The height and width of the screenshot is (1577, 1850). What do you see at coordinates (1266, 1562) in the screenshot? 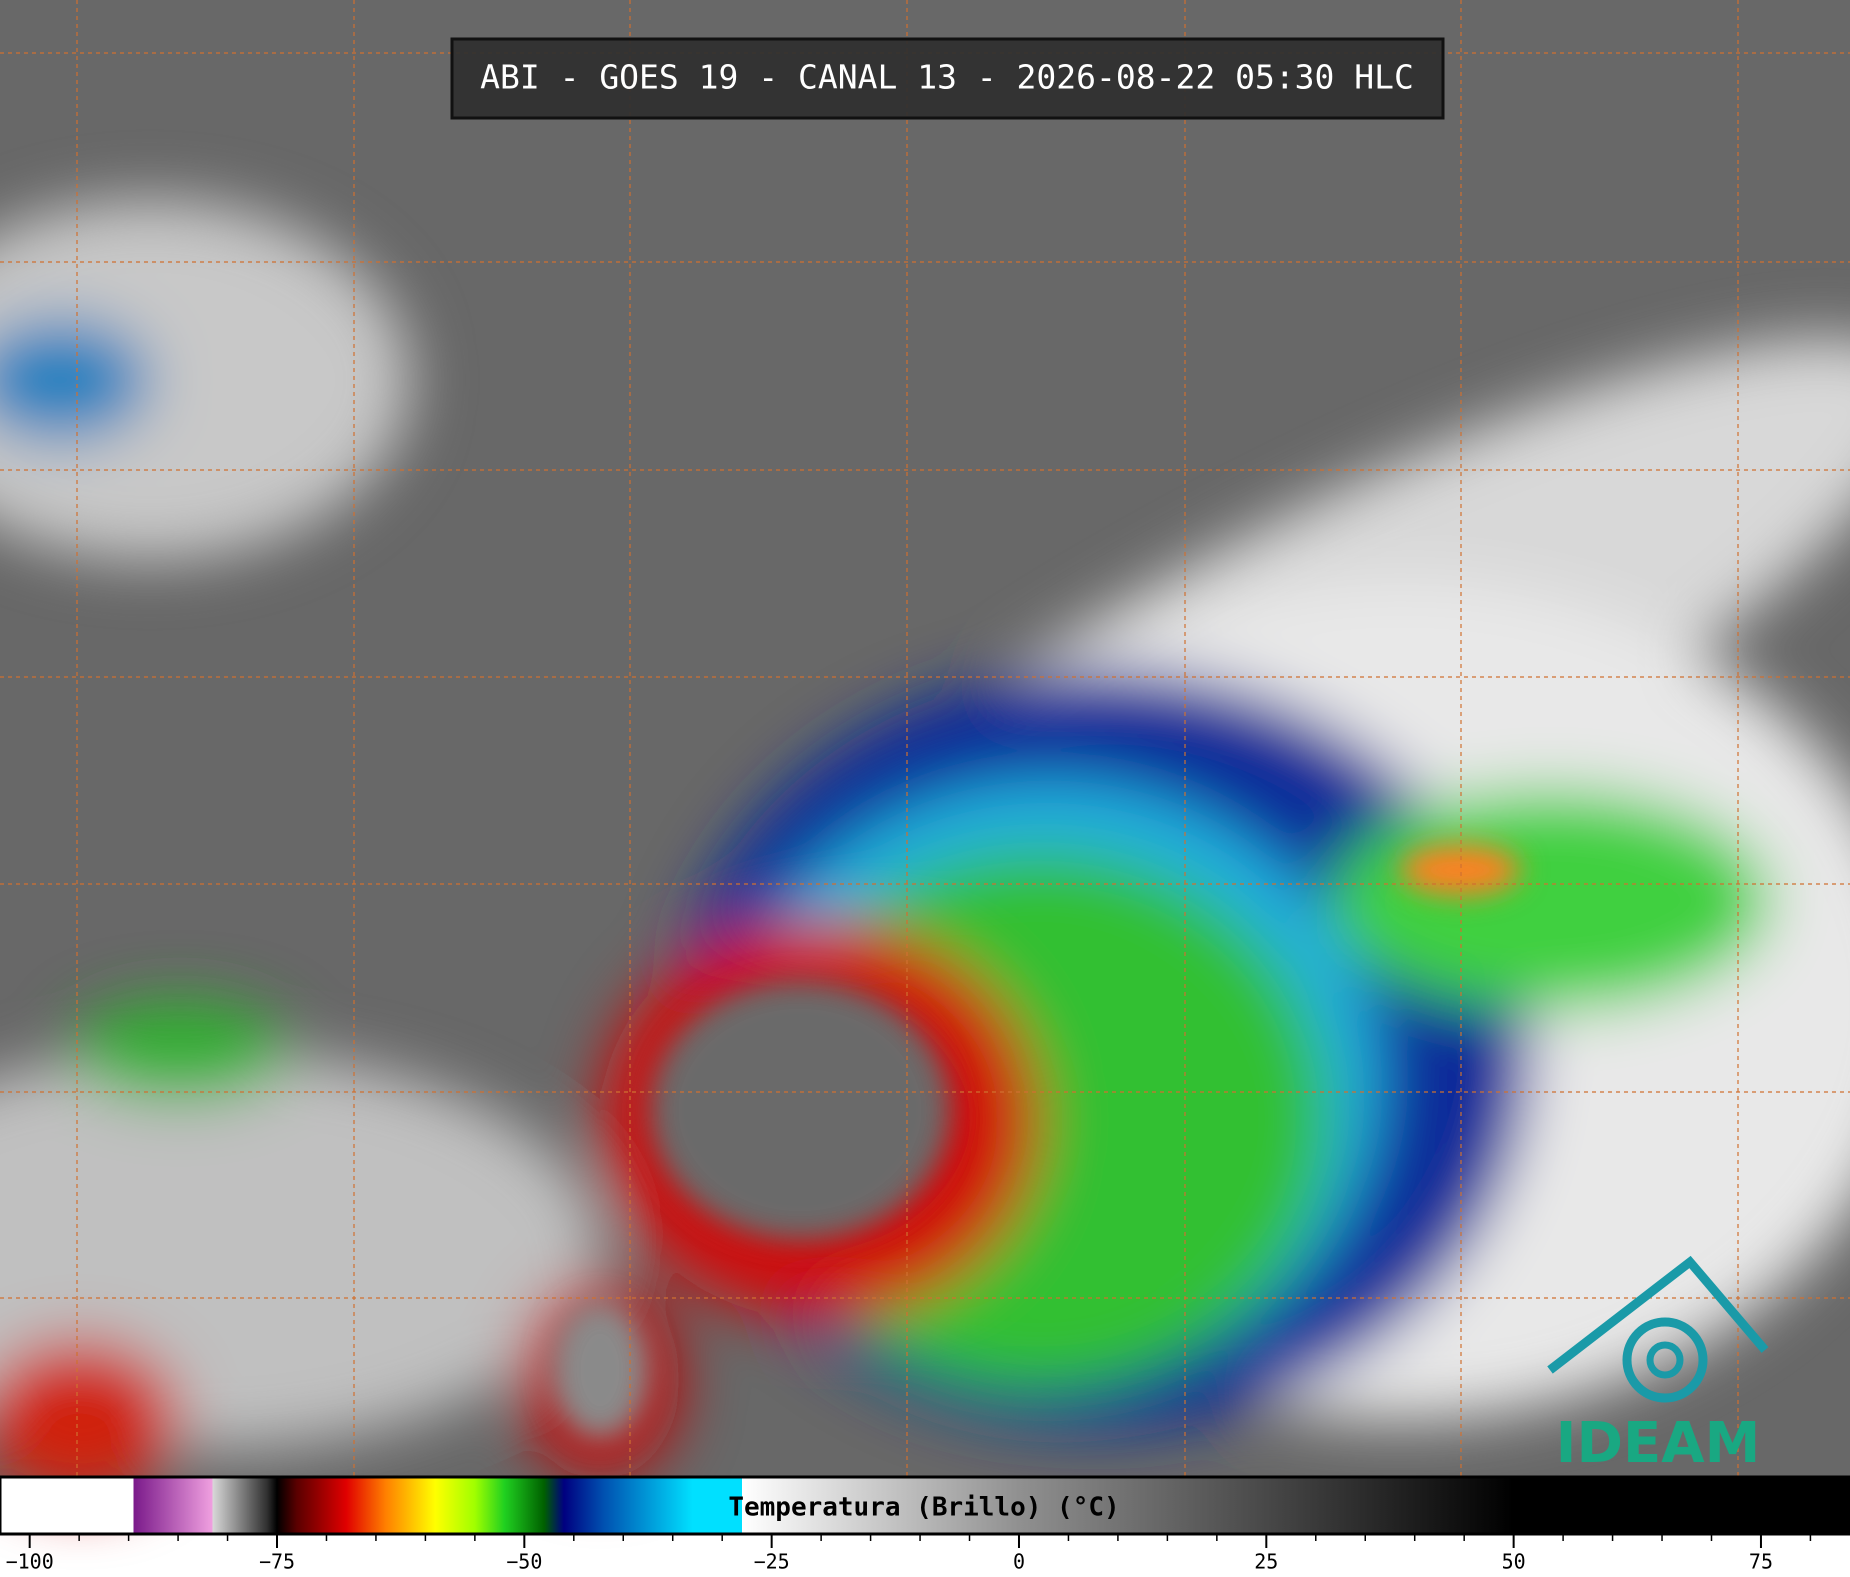
I see `tick-label: 25` at bounding box center [1266, 1562].